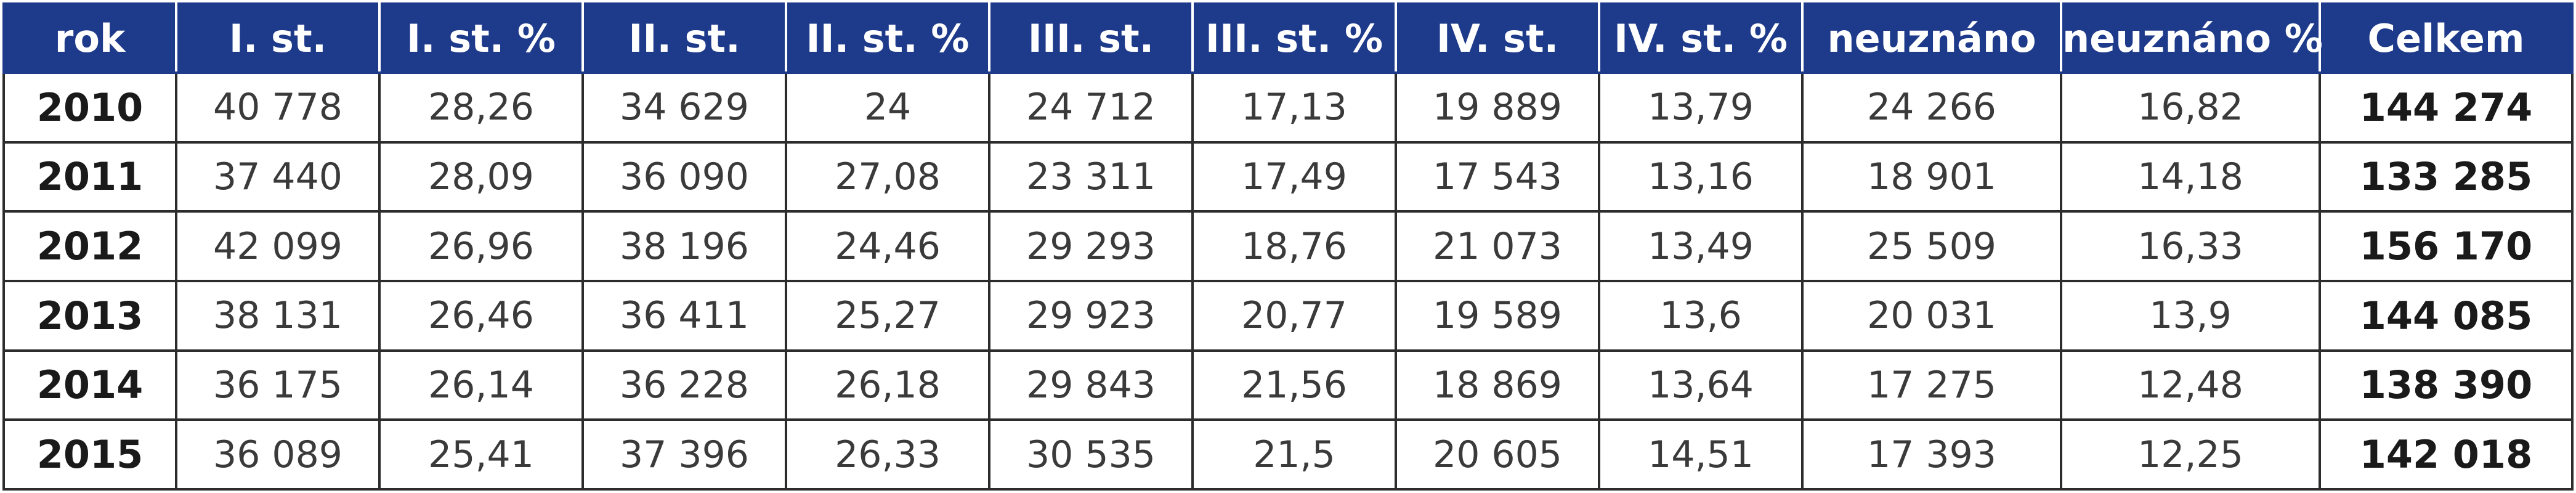 This screenshot has height=493, width=2576. I want to click on table-cell: 24, so click(888, 107).